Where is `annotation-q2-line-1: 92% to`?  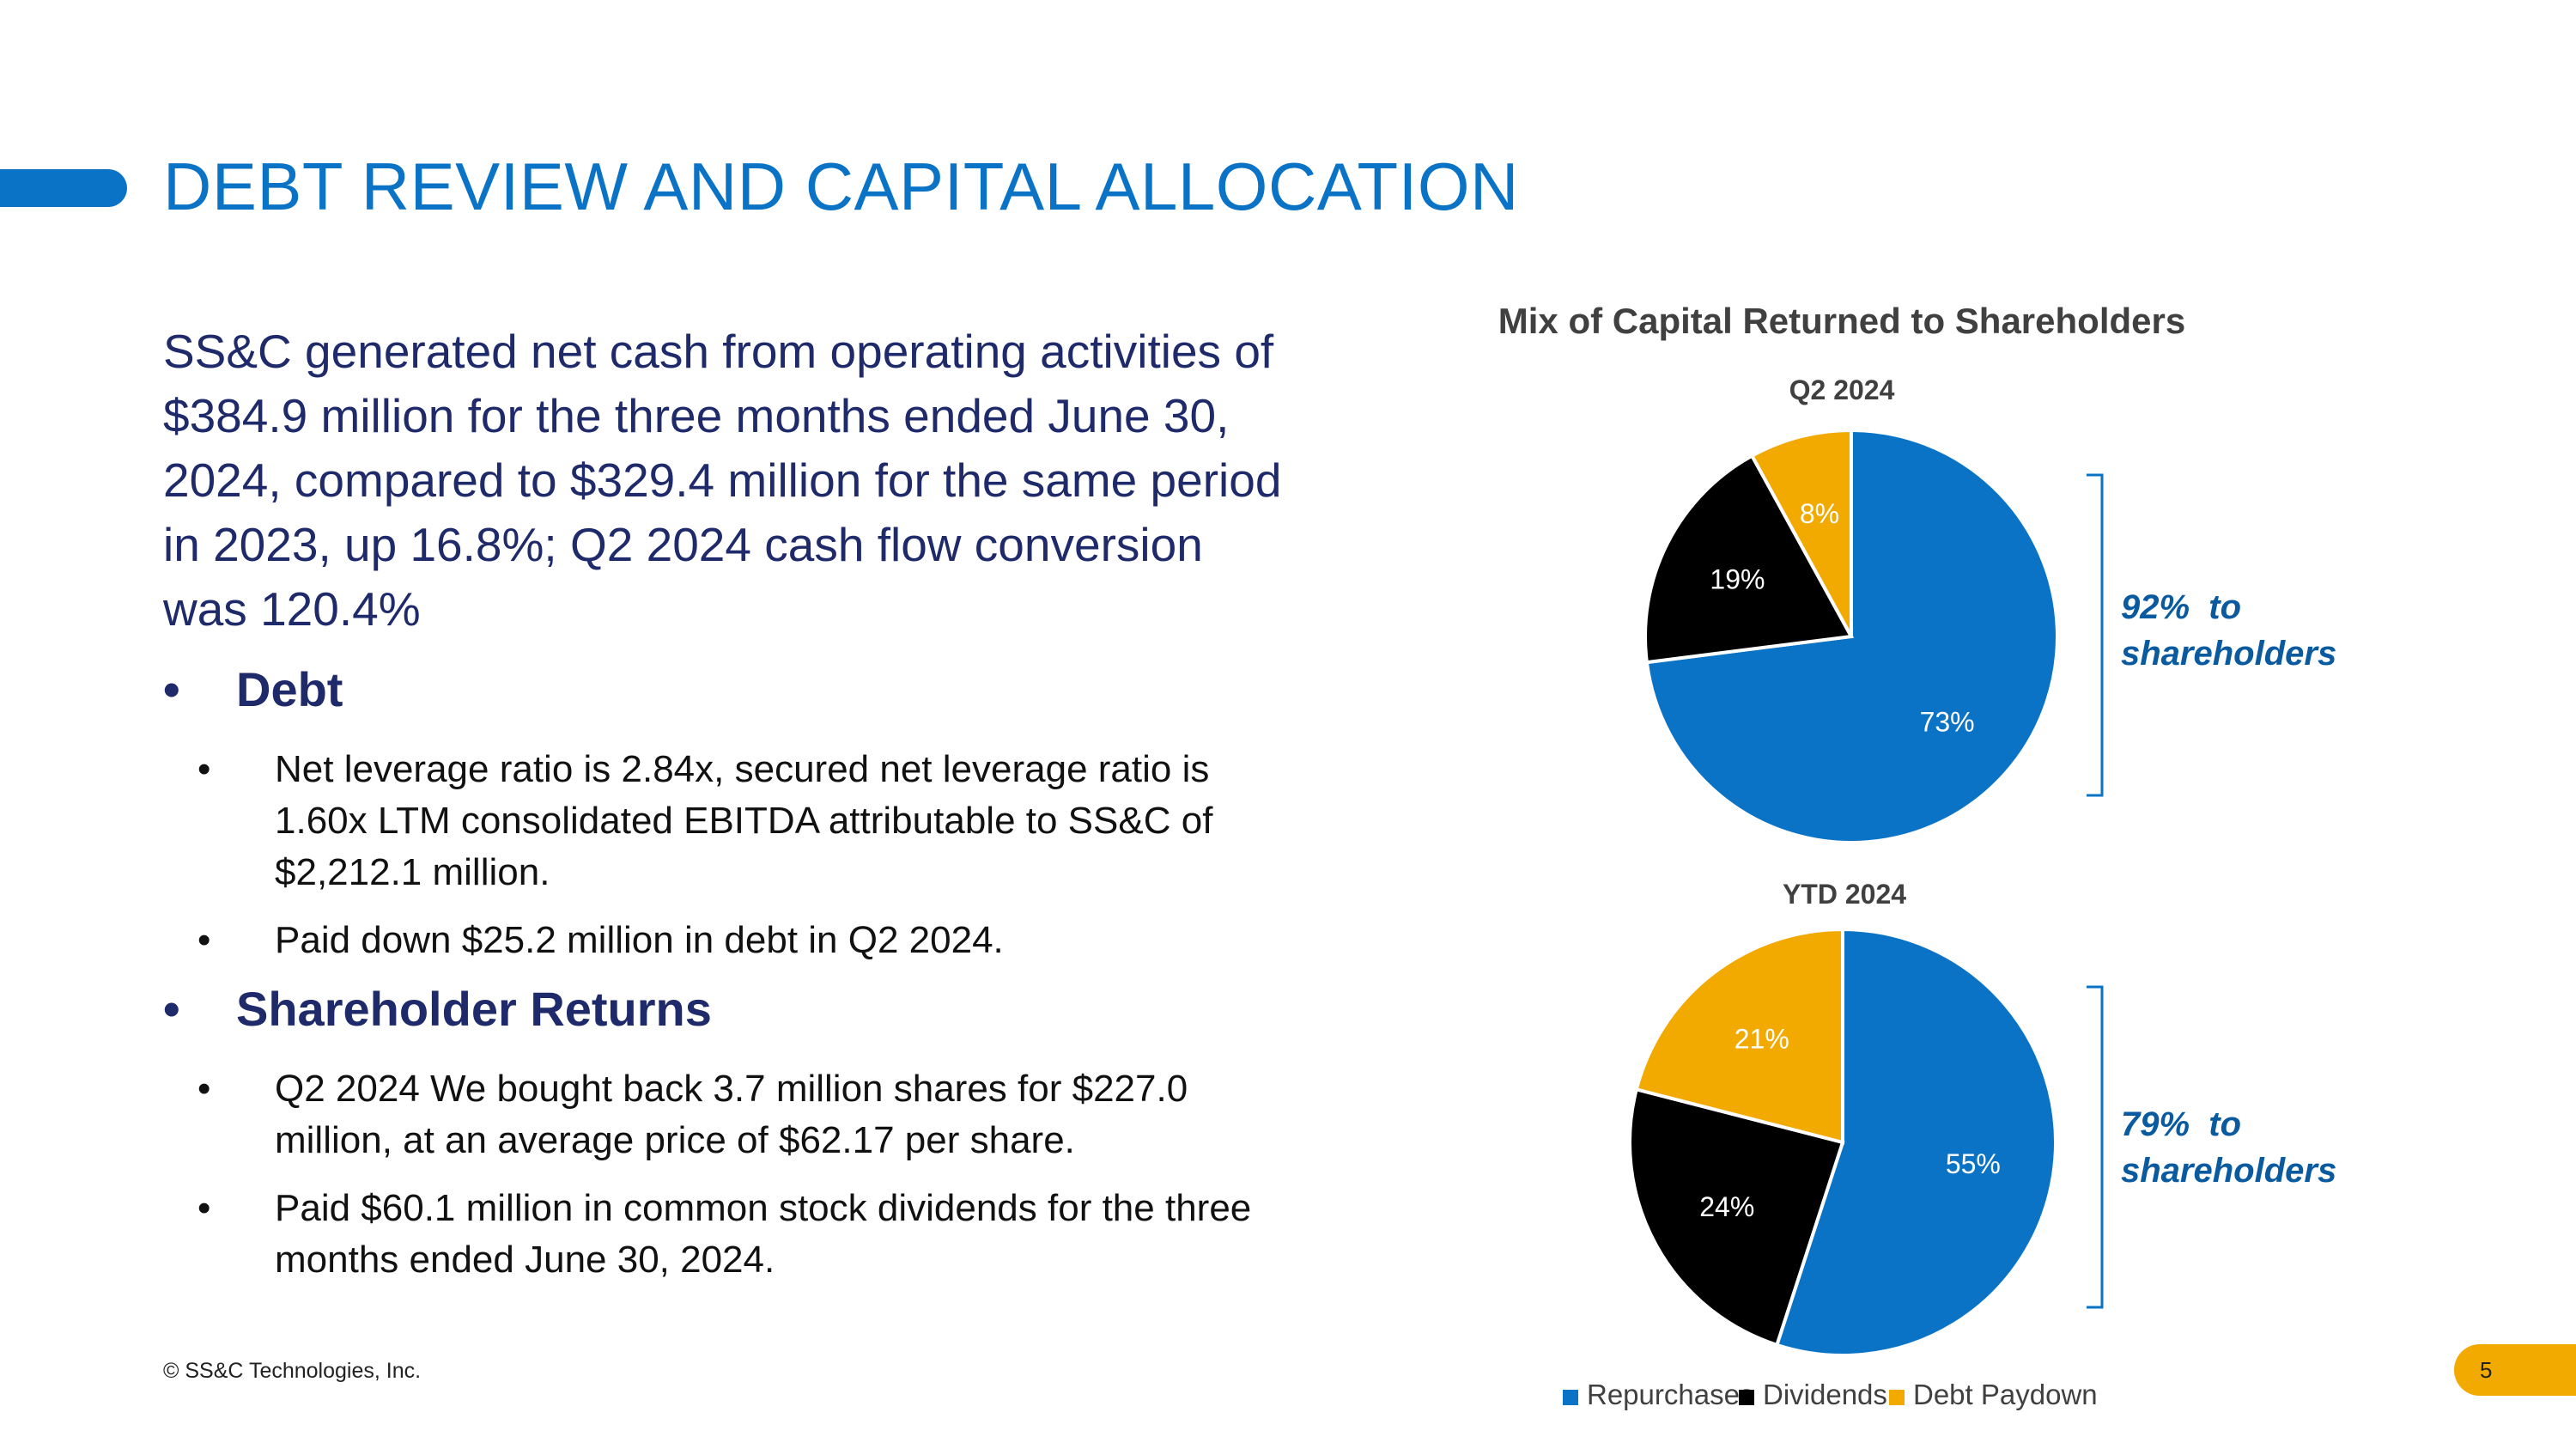 annotation-q2-line-1: 92% to is located at coordinates (2181, 607).